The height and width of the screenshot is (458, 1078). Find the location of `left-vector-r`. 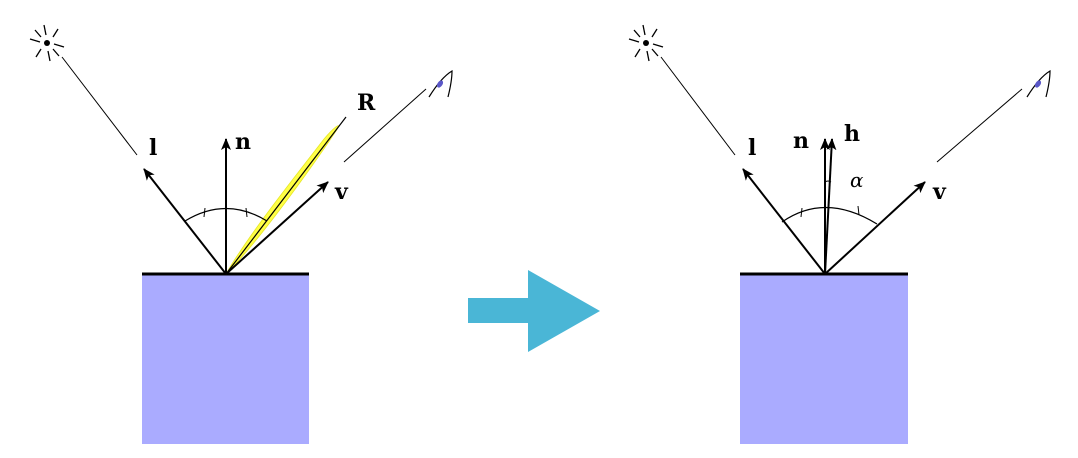

left-vector-r is located at coordinates (286, 195).